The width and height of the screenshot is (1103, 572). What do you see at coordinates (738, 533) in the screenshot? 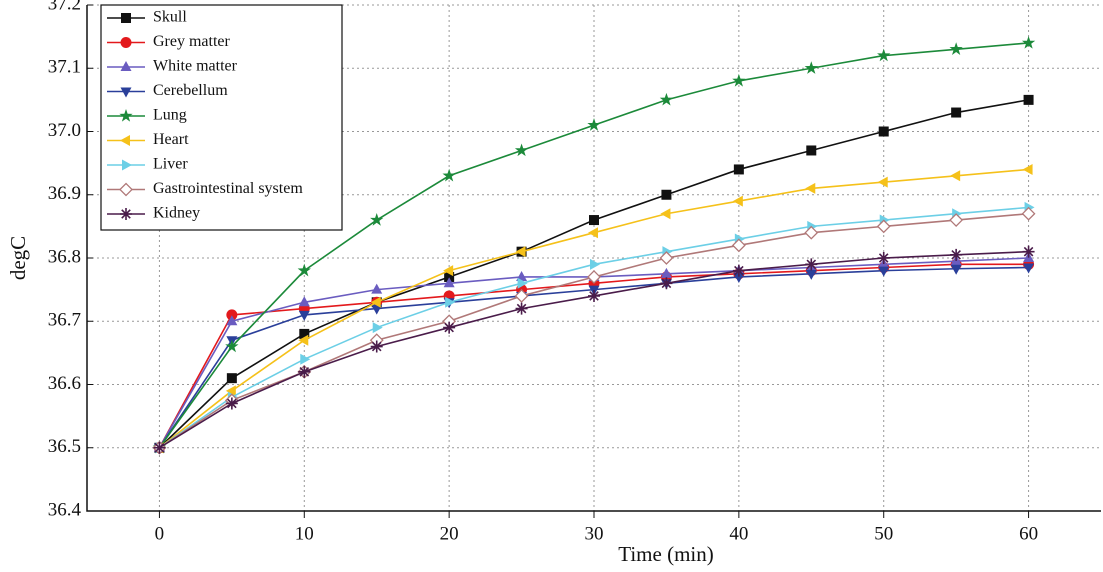
I see `x-tick-label: 40` at bounding box center [738, 533].